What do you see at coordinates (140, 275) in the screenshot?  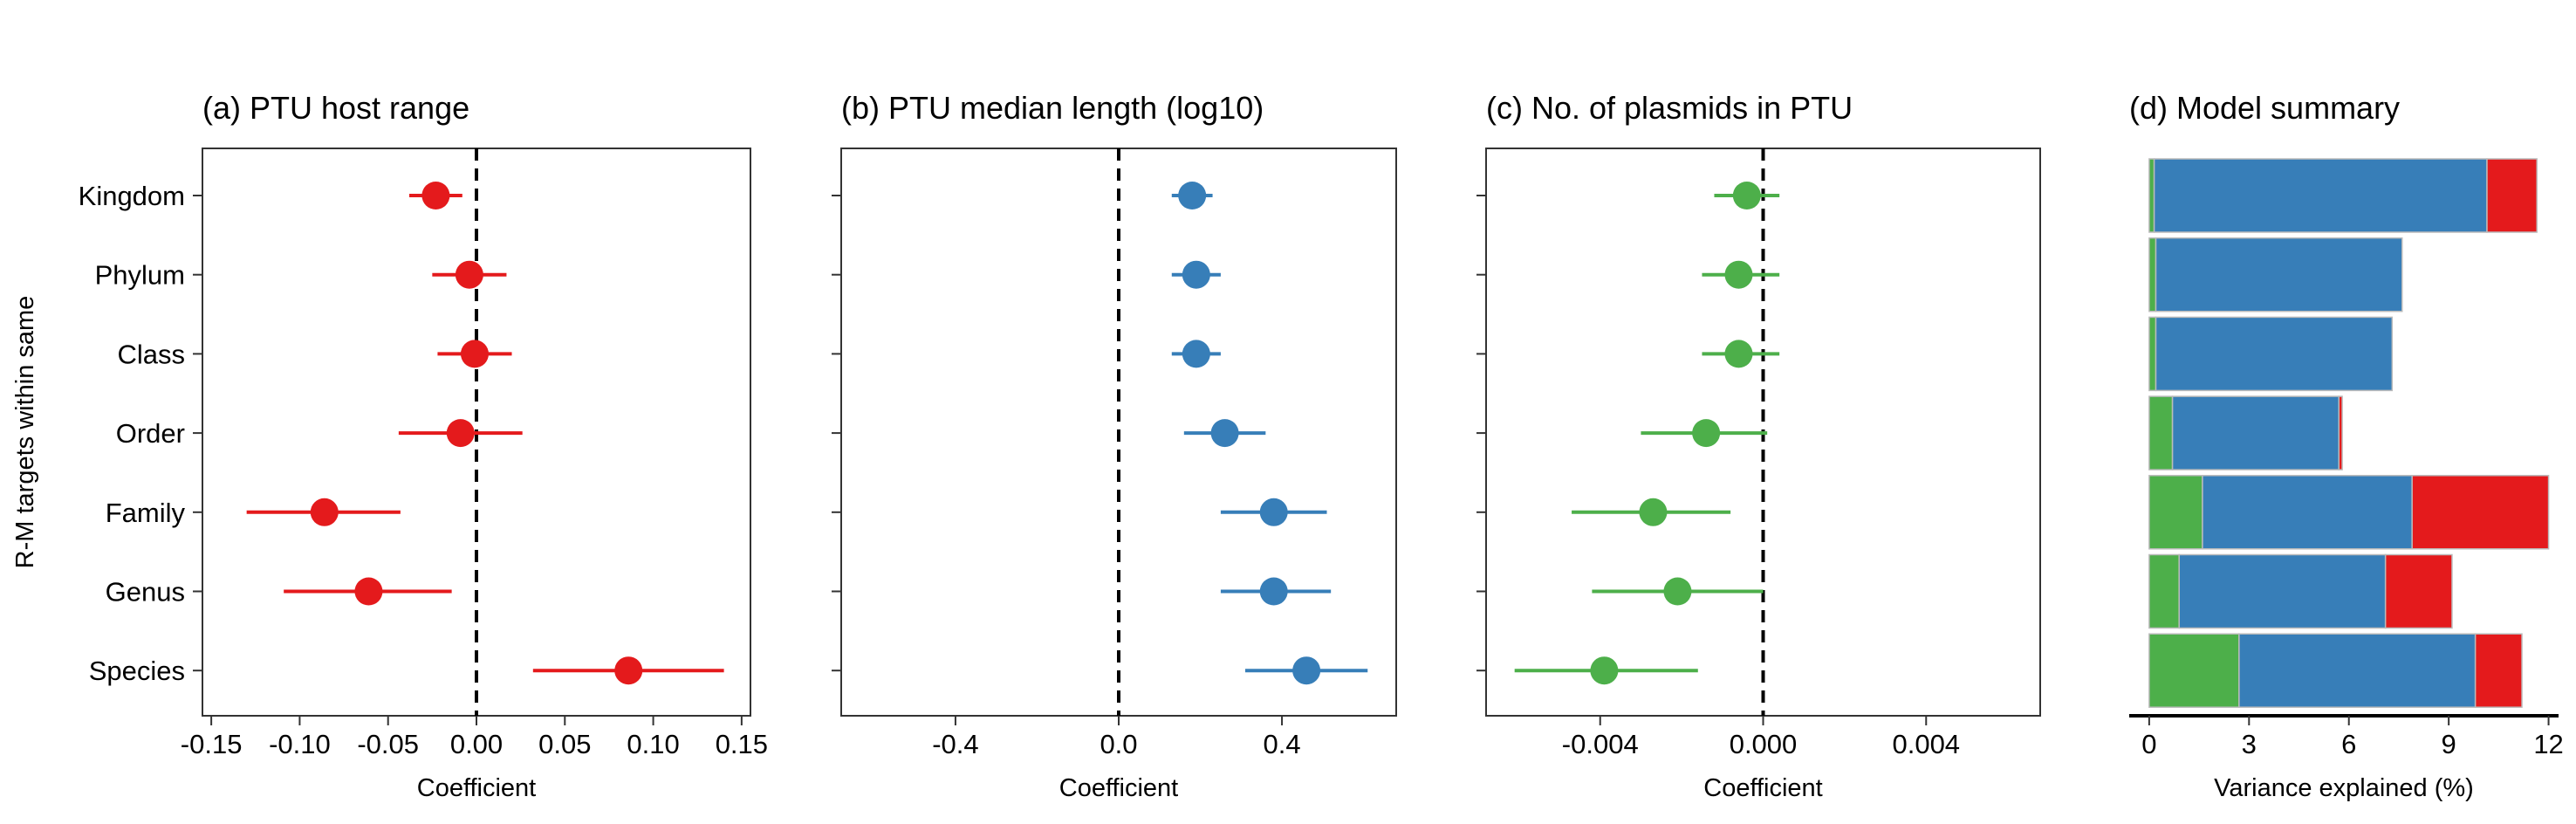 I see `y-tick-label: Phylum` at bounding box center [140, 275].